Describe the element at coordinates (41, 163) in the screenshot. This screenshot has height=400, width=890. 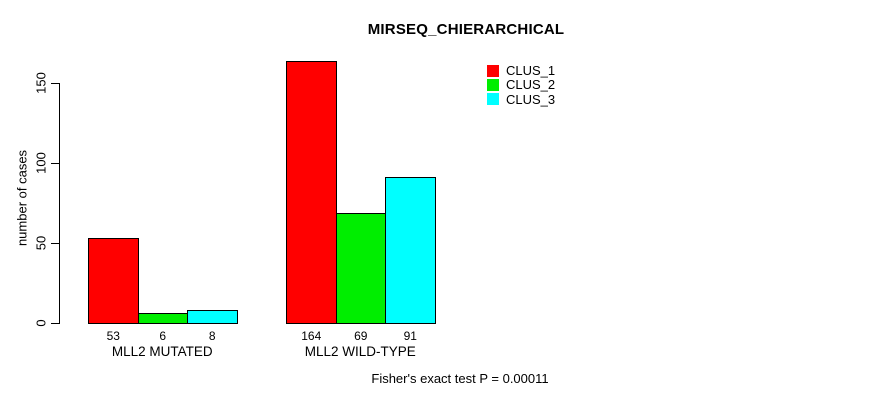
I see `y-tick-label: 100` at that location.